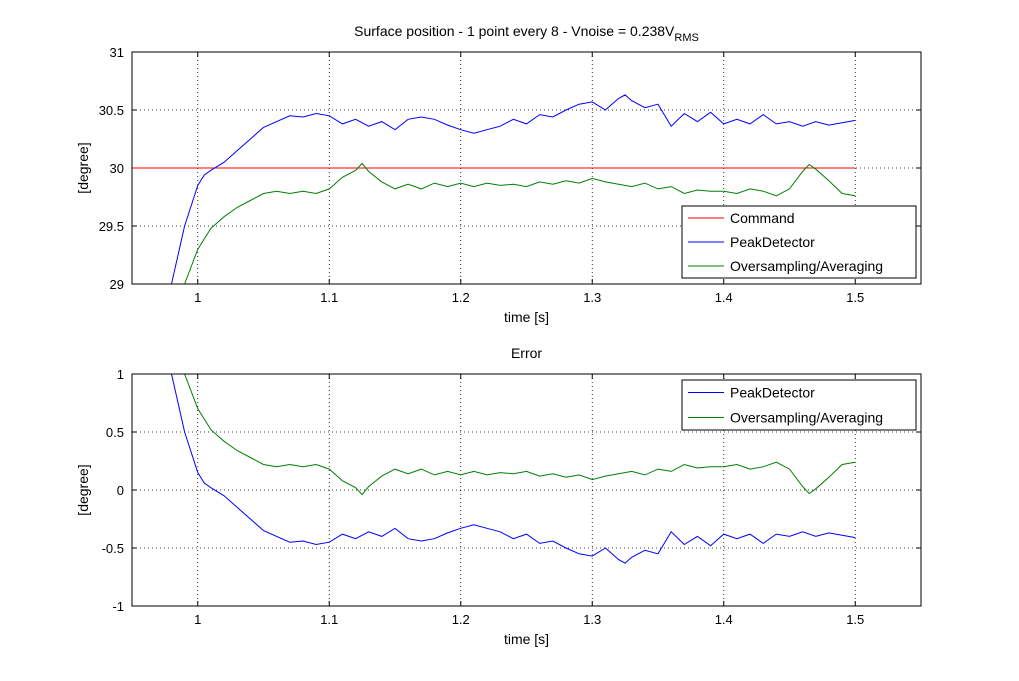  I want to click on y-tick-label: 31, so click(117, 52).